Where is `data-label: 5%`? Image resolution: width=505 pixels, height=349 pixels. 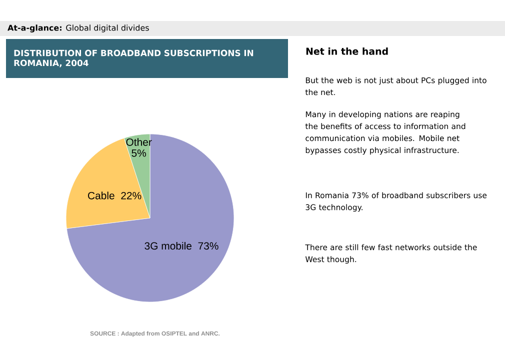 data-label: 5% is located at coordinates (139, 153).